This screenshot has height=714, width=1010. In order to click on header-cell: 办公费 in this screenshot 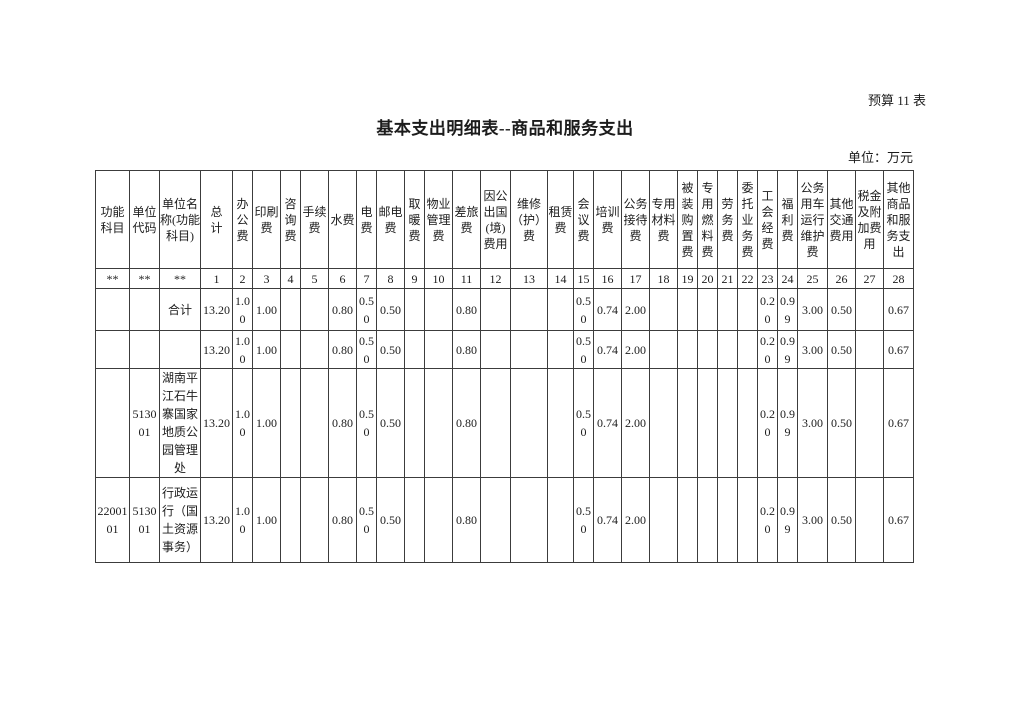, I will do `click(242, 219)`.